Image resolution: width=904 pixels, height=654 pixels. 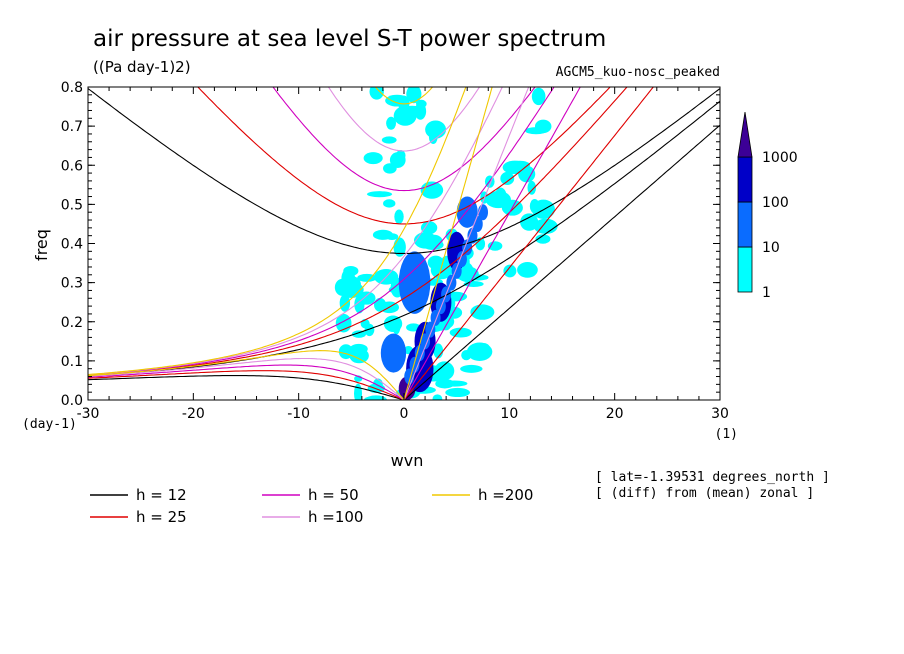 What do you see at coordinates (161, 517) in the screenshot?
I see `legend-label: h = 25` at bounding box center [161, 517].